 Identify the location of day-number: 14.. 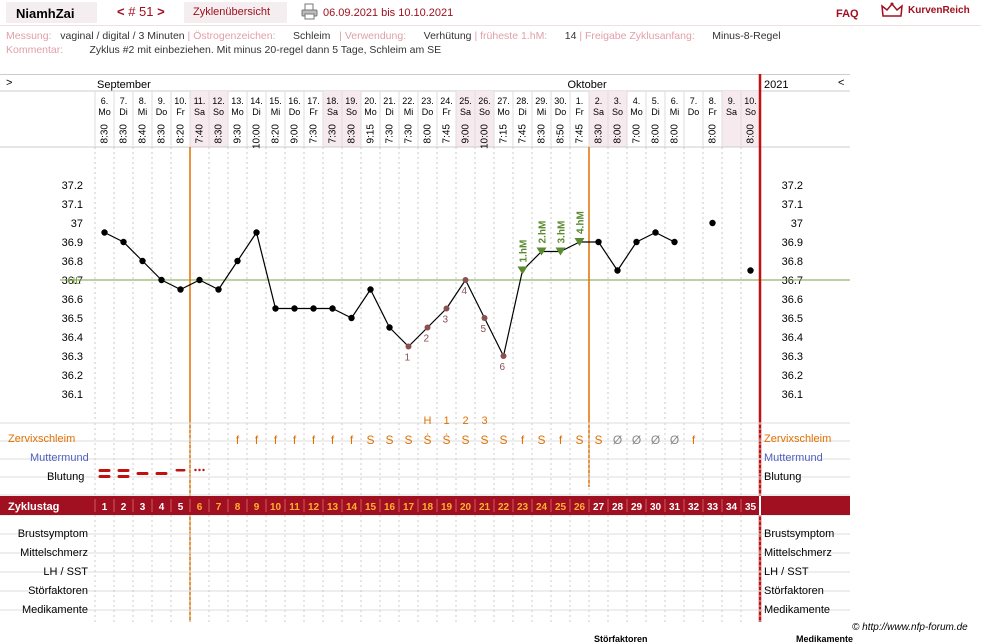
(256, 101).